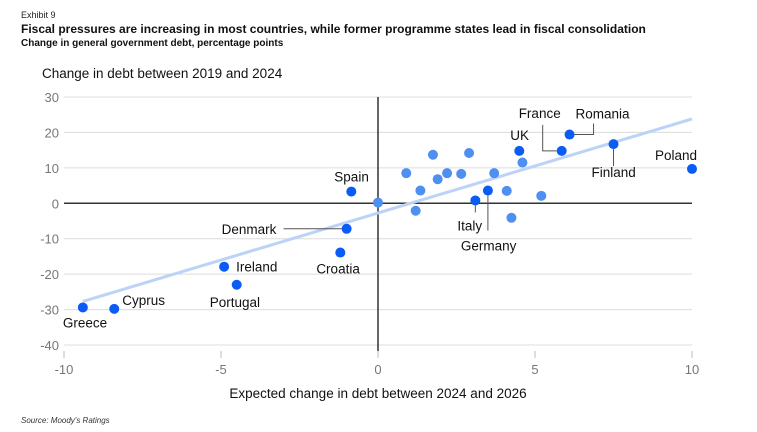  What do you see at coordinates (82, 307) in the screenshot?
I see `data-point-greece` at bounding box center [82, 307].